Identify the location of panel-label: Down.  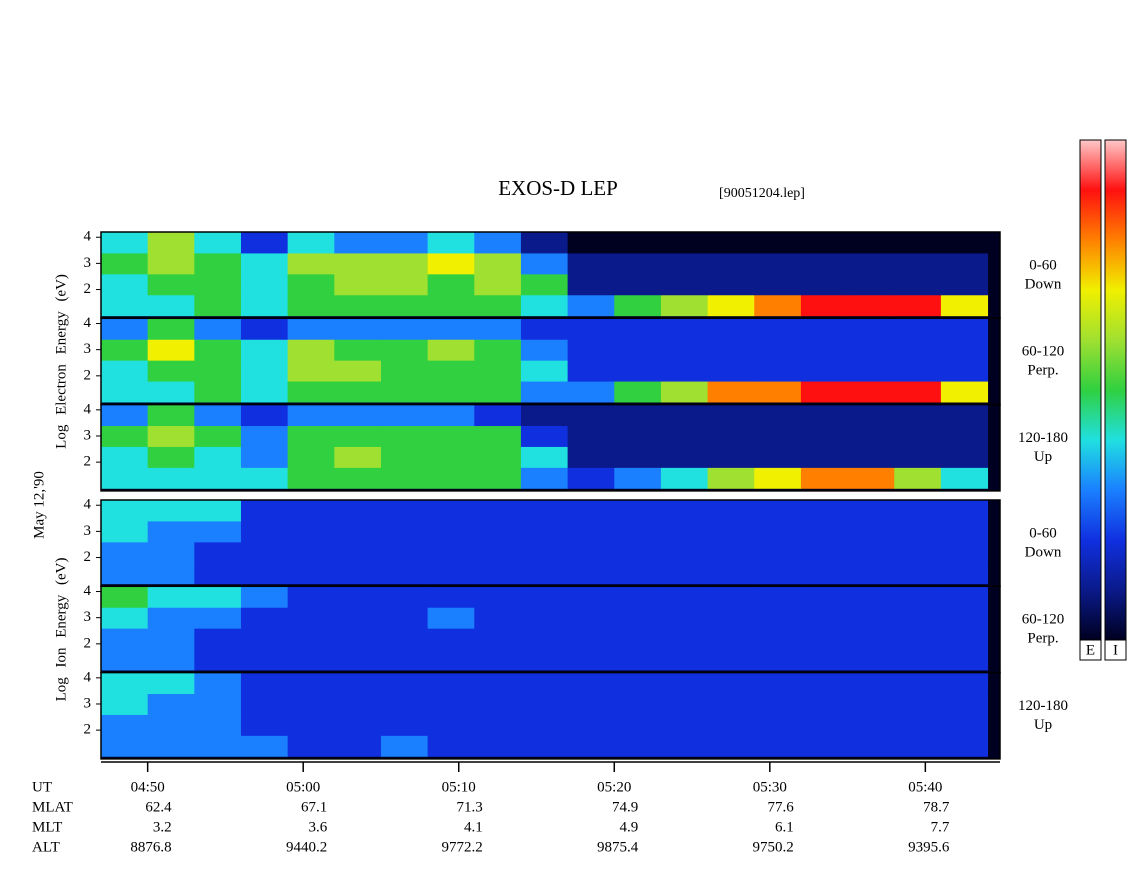
(1043, 284).